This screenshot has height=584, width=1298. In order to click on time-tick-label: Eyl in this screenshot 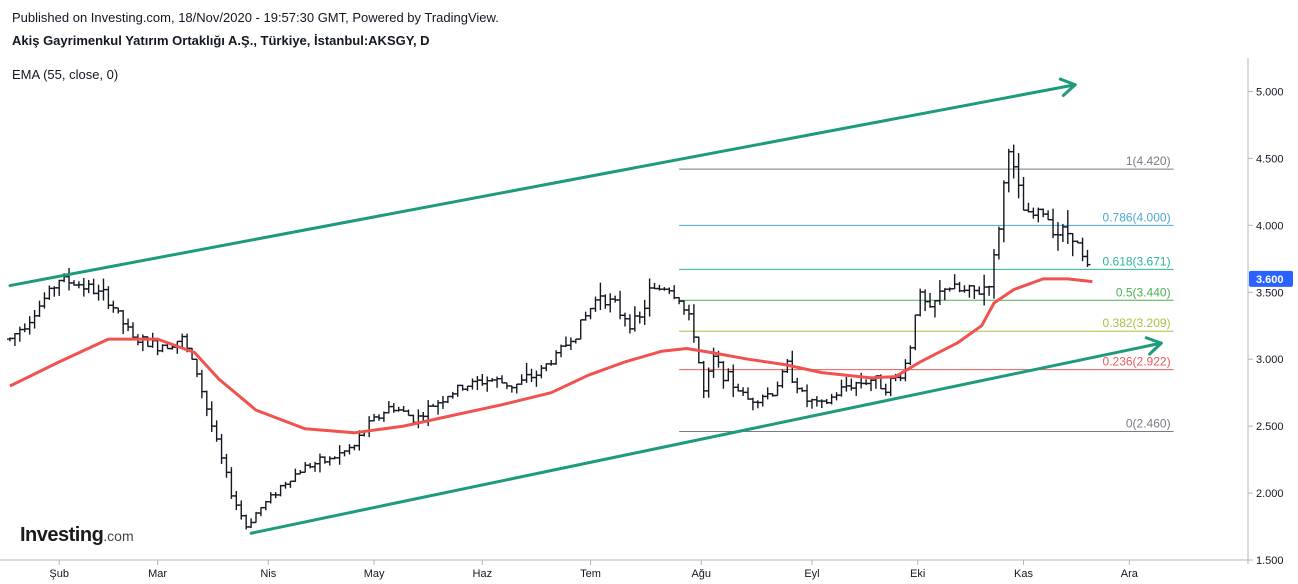, I will do `click(811, 574)`.